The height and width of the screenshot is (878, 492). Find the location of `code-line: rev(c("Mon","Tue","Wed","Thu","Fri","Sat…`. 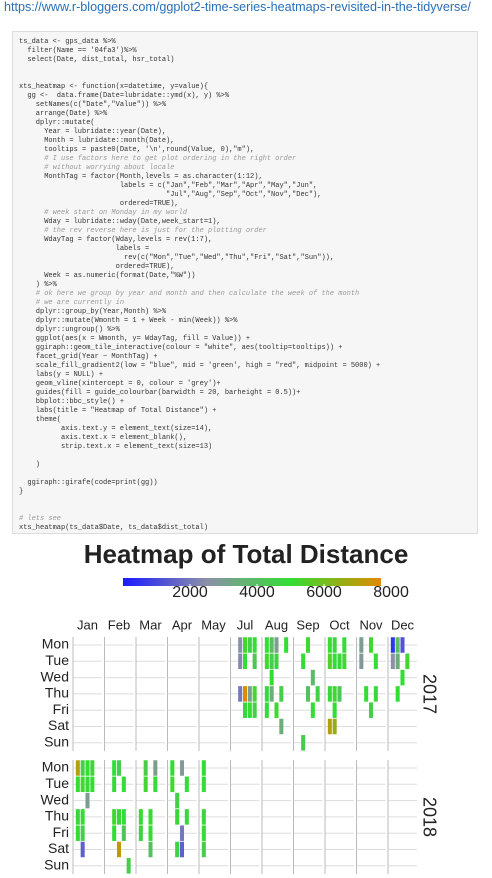

code-line: rev(c("Mon","Tue","Wed","Thu","Fri","Sat… is located at coordinates (177, 258).